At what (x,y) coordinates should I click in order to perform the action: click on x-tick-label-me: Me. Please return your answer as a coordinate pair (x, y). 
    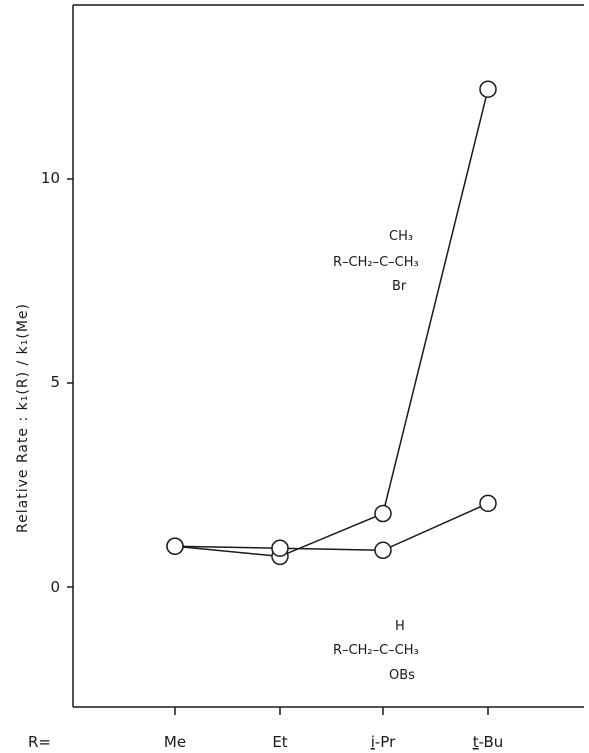
    Looking at the image, I should click on (175, 742).